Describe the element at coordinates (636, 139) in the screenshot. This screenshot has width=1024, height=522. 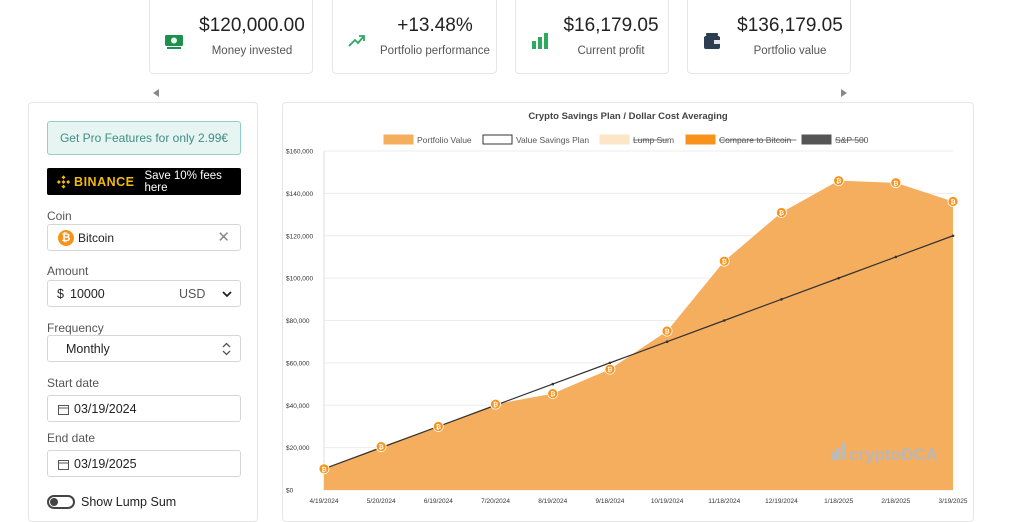
I see `legend-item: Lump Sum` at that location.